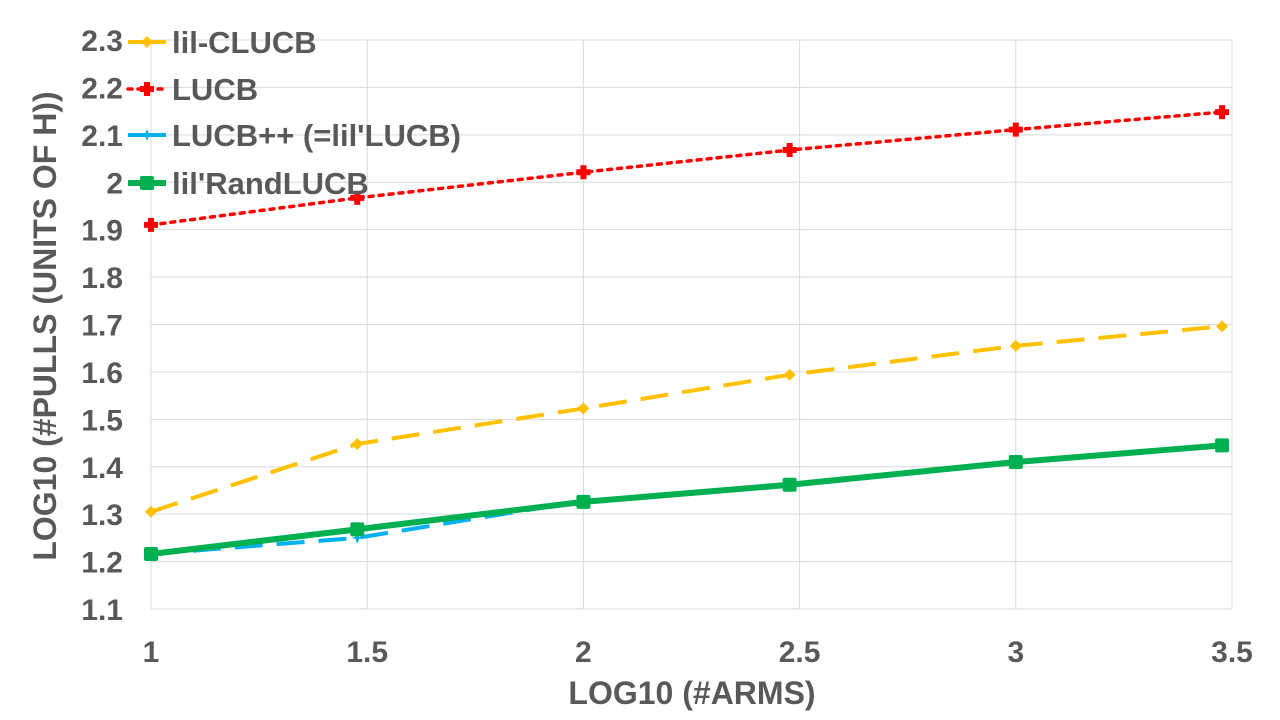  Describe the element at coordinates (1015, 652) in the screenshot. I see `x-tick-label: 3` at that location.